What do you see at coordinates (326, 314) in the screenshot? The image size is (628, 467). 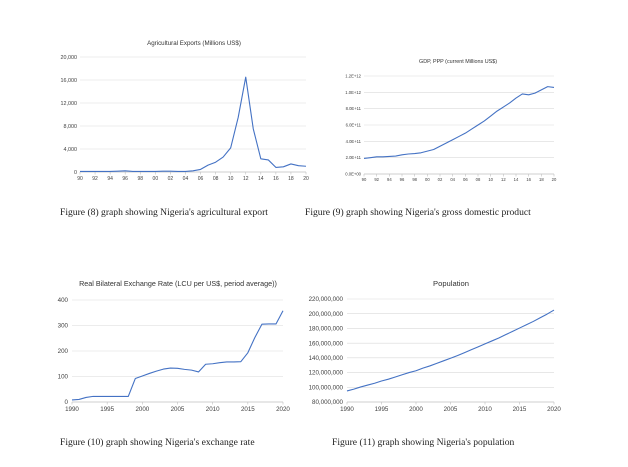 I see `y-tick-label: 200,000,000` at bounding box center [326, 314].